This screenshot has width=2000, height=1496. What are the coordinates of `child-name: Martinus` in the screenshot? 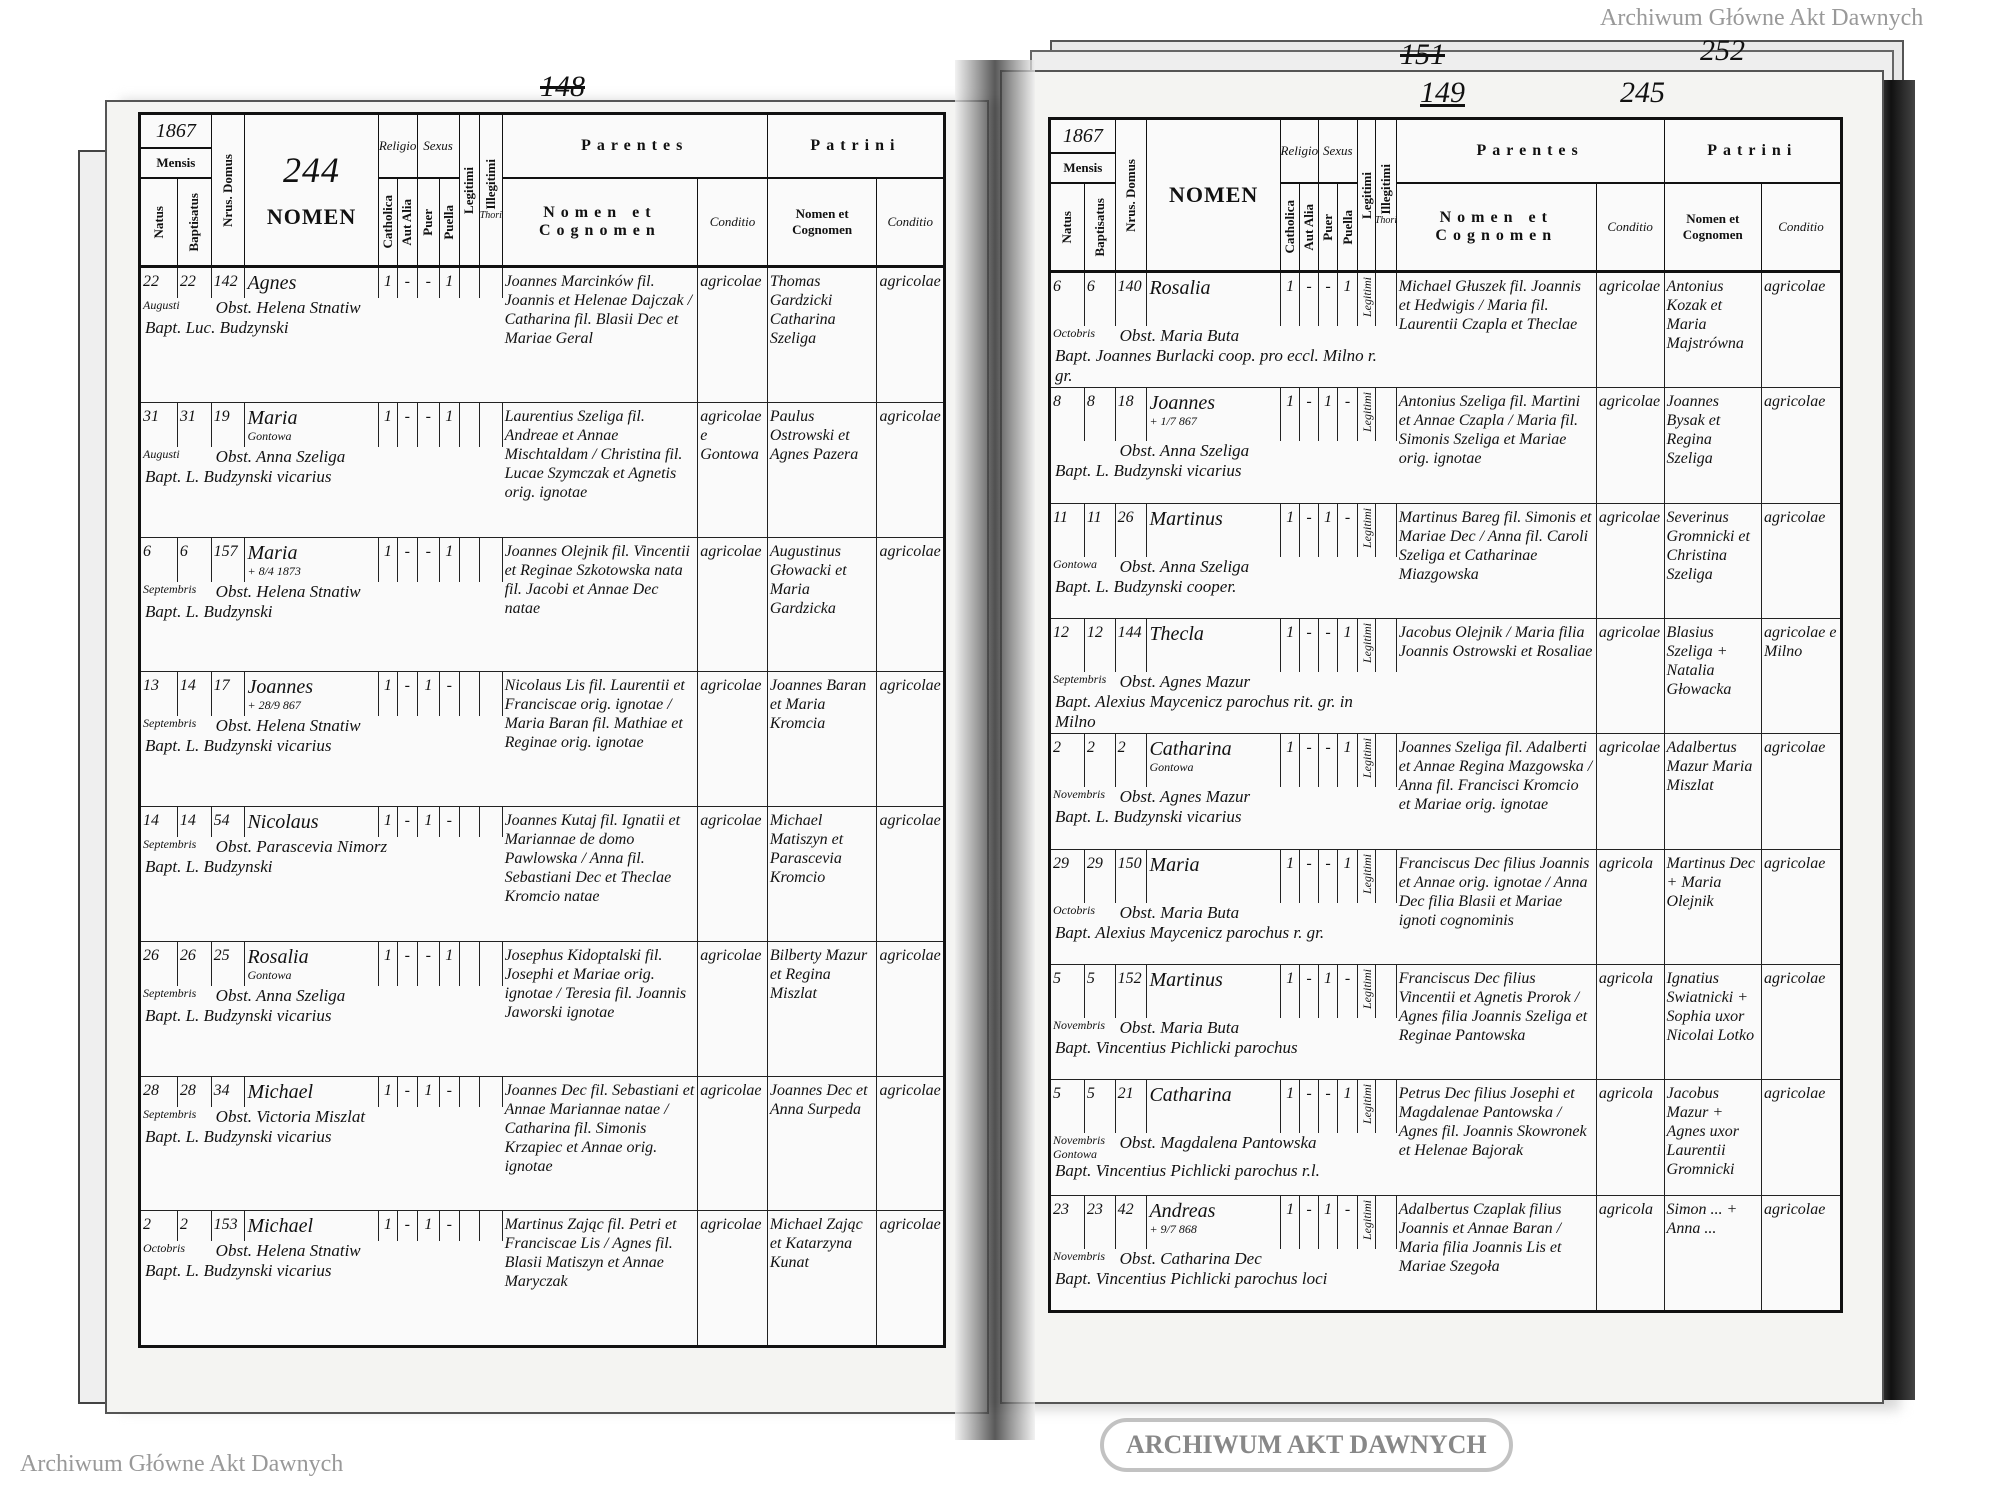 It's located at (1186, 979).